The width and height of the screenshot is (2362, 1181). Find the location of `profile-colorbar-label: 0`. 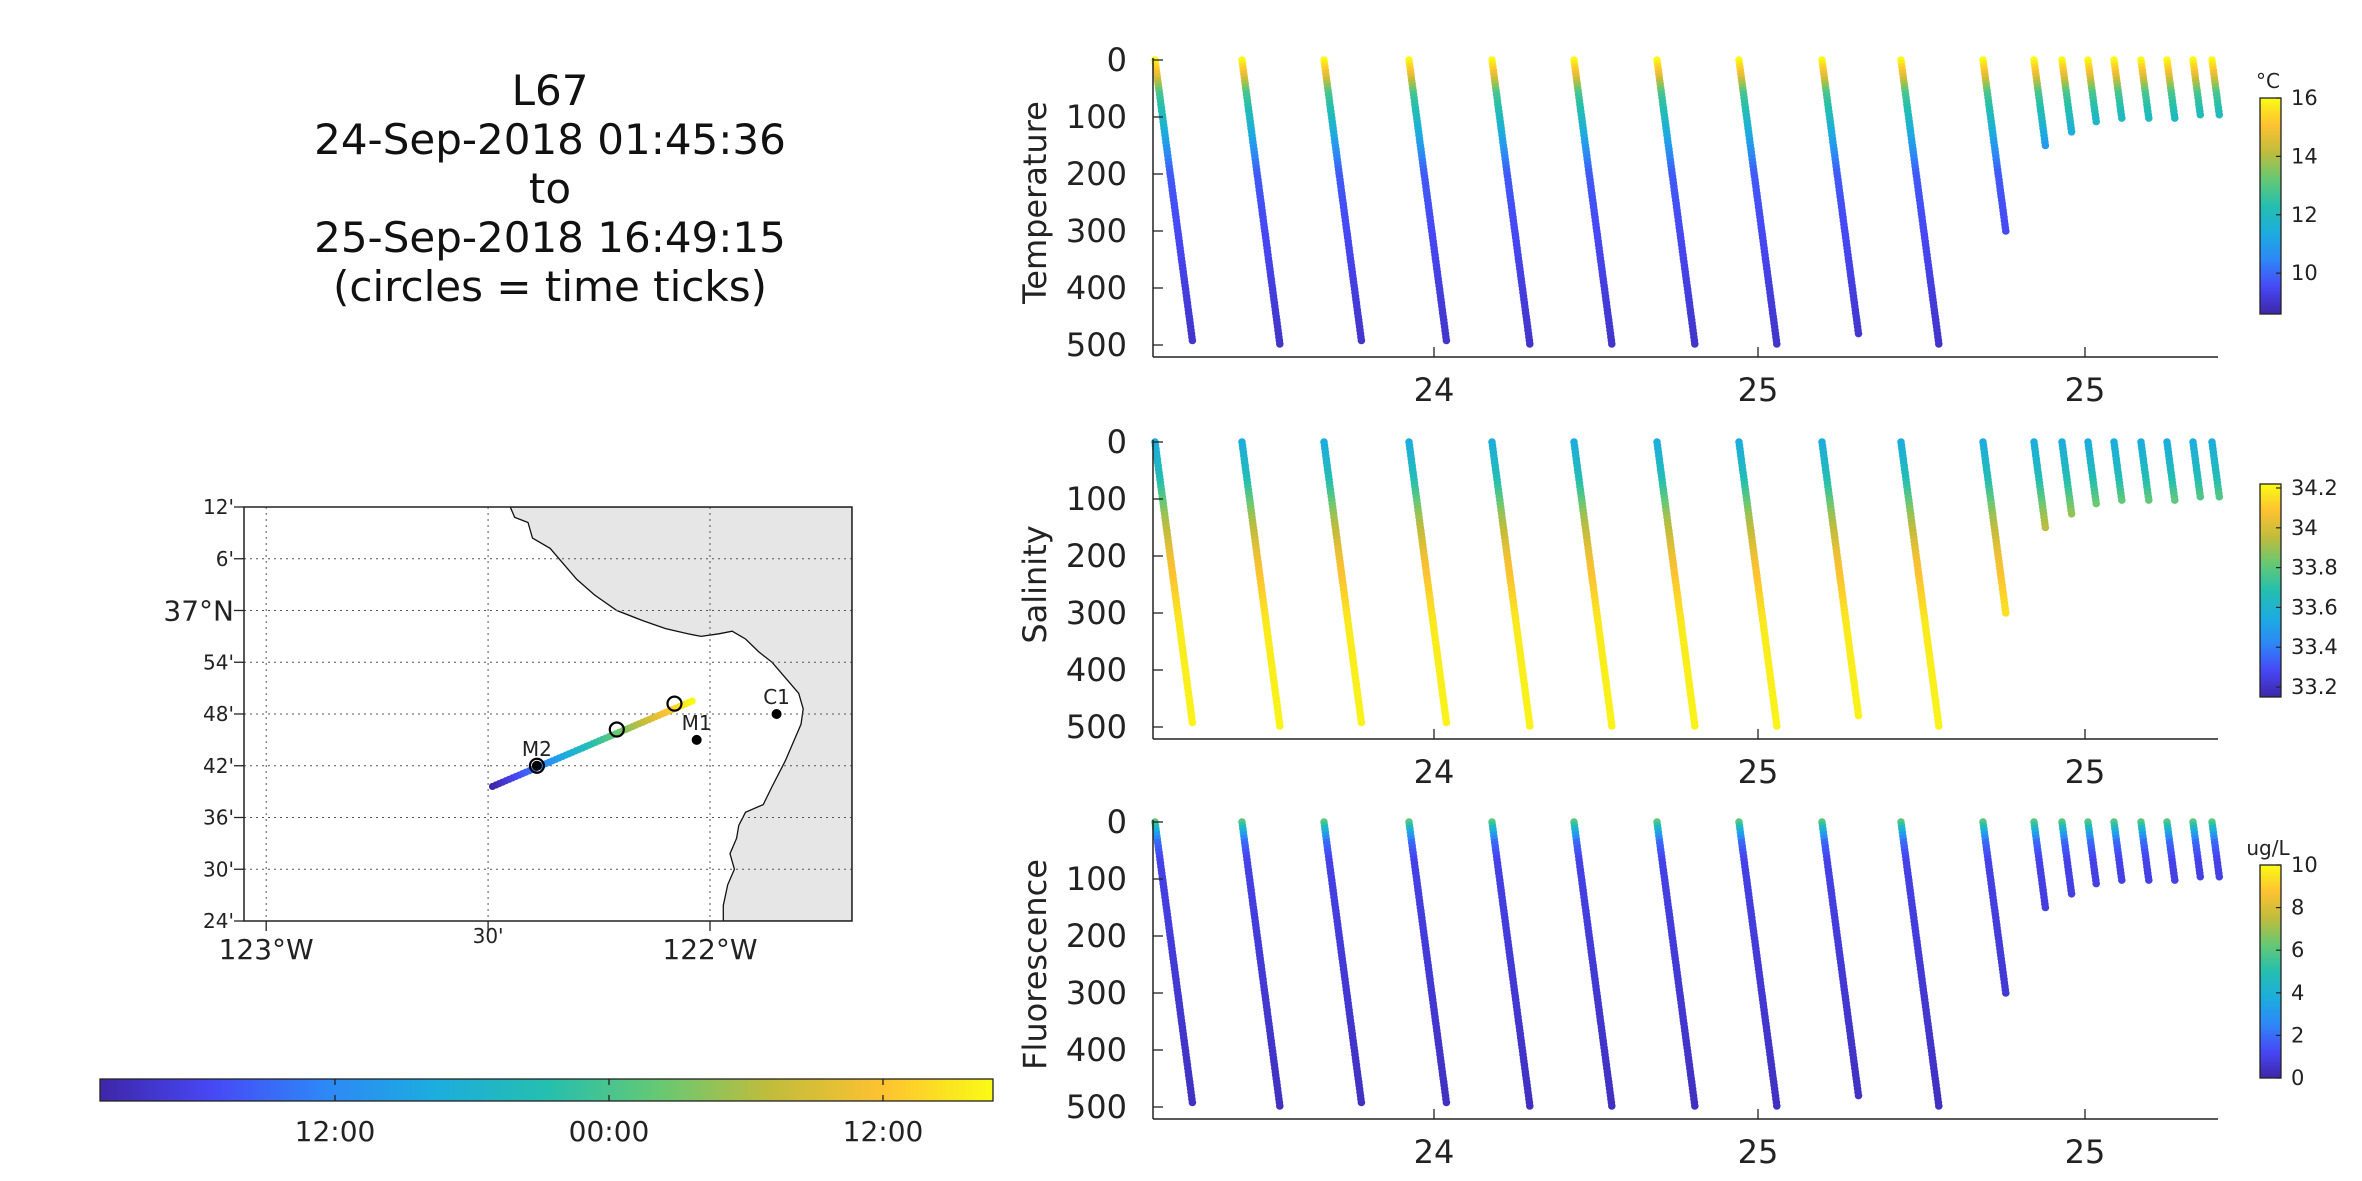

profile-colorbar-label: 0 is located at coordinates (2297, 1078).